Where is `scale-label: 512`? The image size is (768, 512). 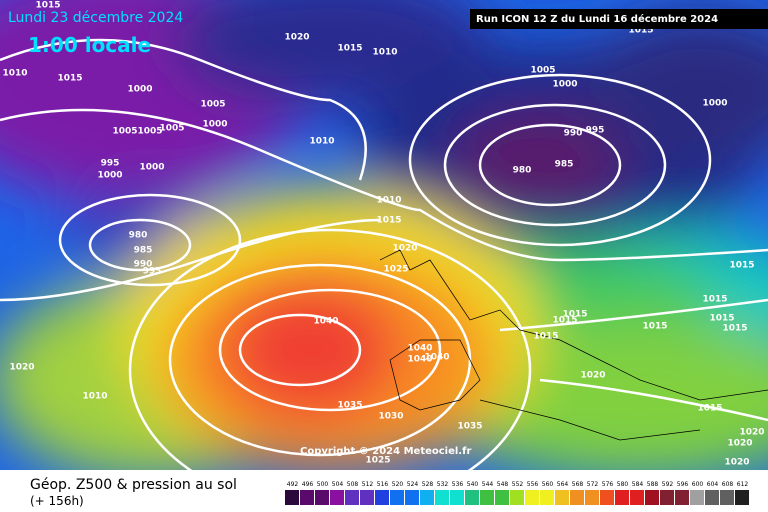 scale-label: 512 is located at coordinates (368, 484).